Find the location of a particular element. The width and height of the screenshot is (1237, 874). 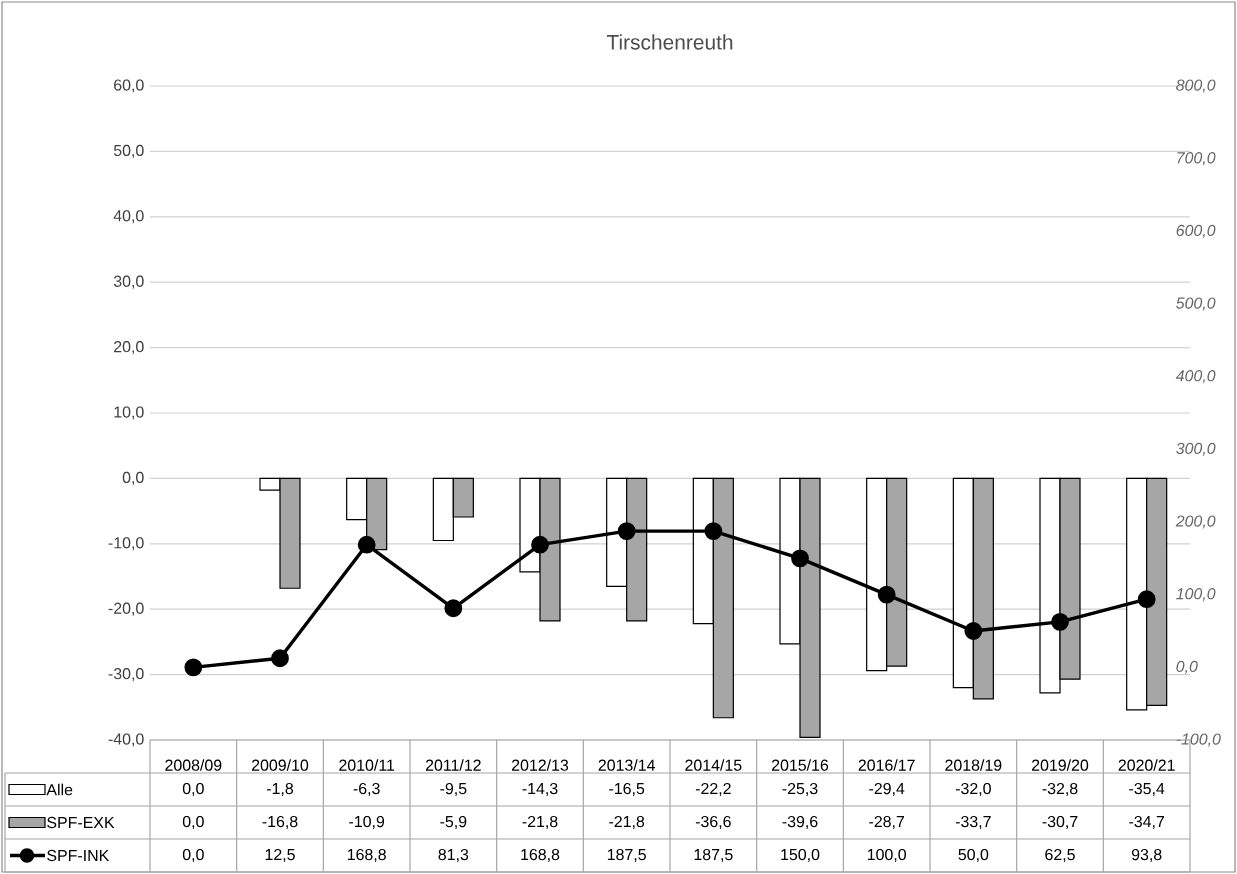

y-tick-label: 60,0 is located at coordinates (129, 86).